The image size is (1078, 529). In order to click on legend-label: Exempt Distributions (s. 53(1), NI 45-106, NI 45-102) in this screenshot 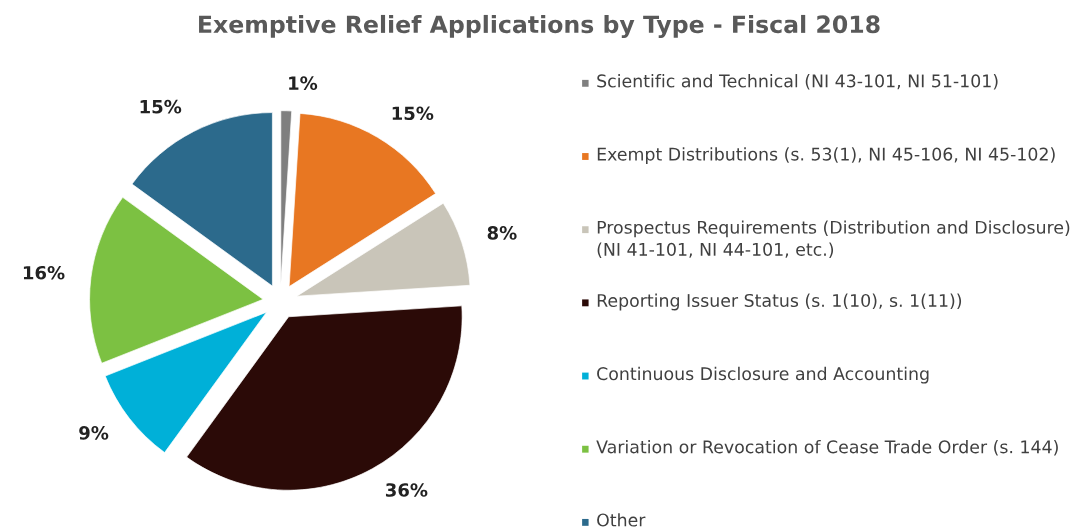, I will do `click(826, 156)`.